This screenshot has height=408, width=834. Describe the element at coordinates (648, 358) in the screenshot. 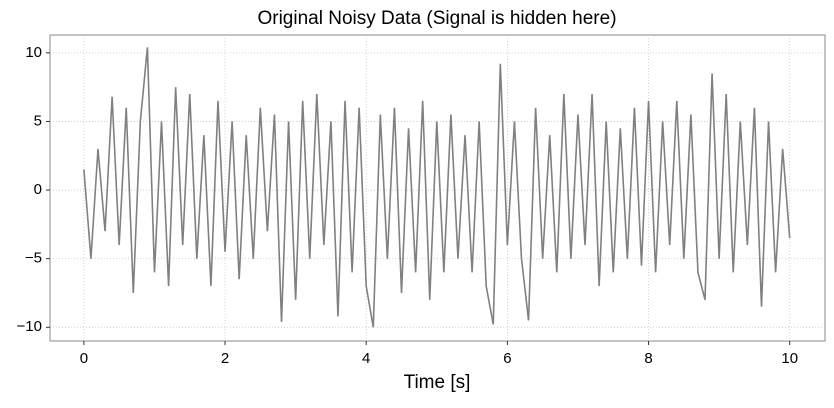

I see `x-tick-label: 8` at that location.